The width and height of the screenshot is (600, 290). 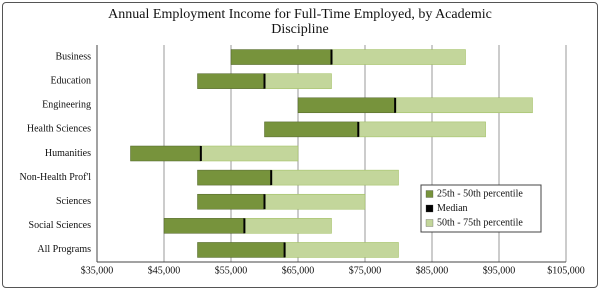 I want to click on y-tick-label: Non-Health Prof'l, so click(x=55, y=177).